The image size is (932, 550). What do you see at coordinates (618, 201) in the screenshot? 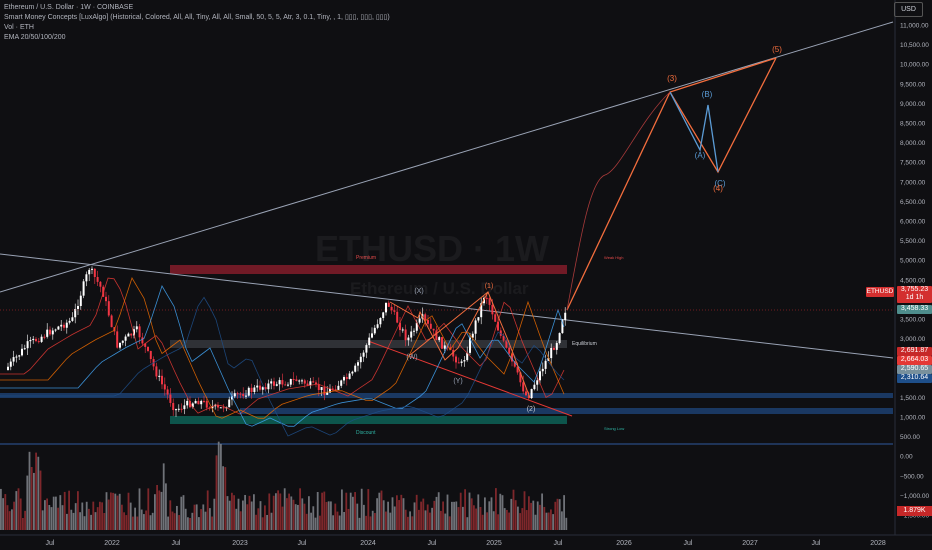
I see `path-projection` at bounding box center [618, 201].